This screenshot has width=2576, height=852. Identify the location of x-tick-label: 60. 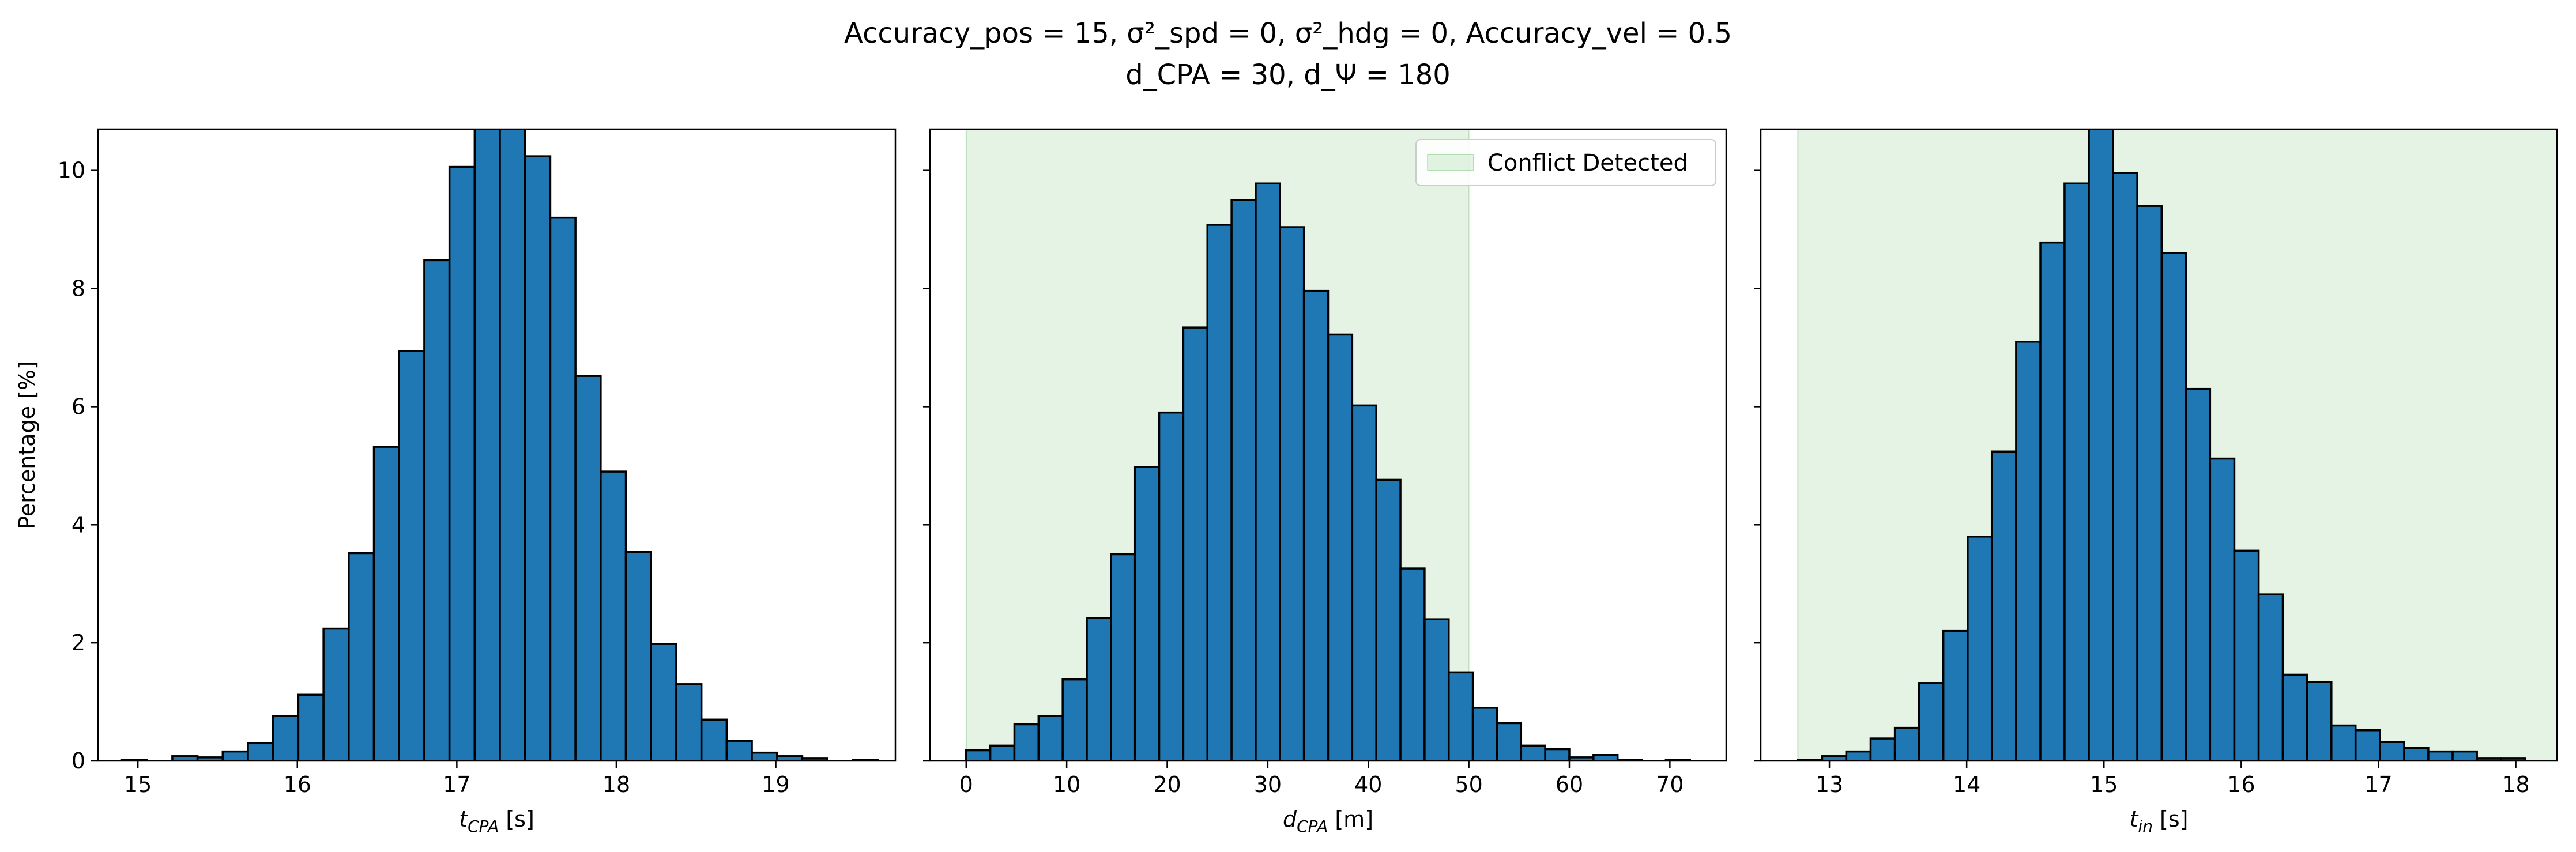
(1569, 784).